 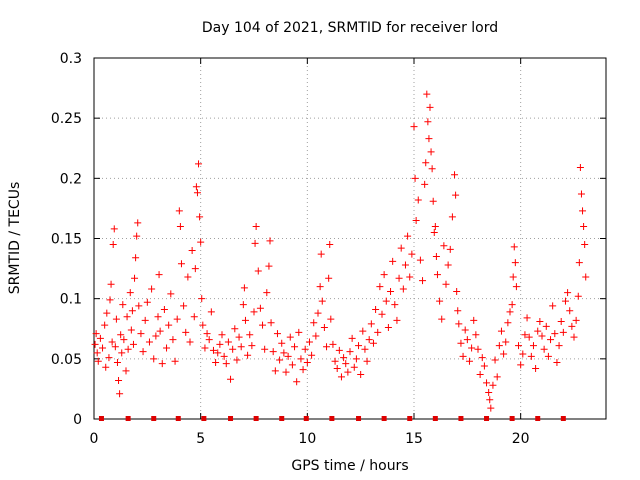 What do you see at coordinates (71, 59) in the screenshot?
I see `y-tick-label: 0.3` at bounding box center [71, 59].